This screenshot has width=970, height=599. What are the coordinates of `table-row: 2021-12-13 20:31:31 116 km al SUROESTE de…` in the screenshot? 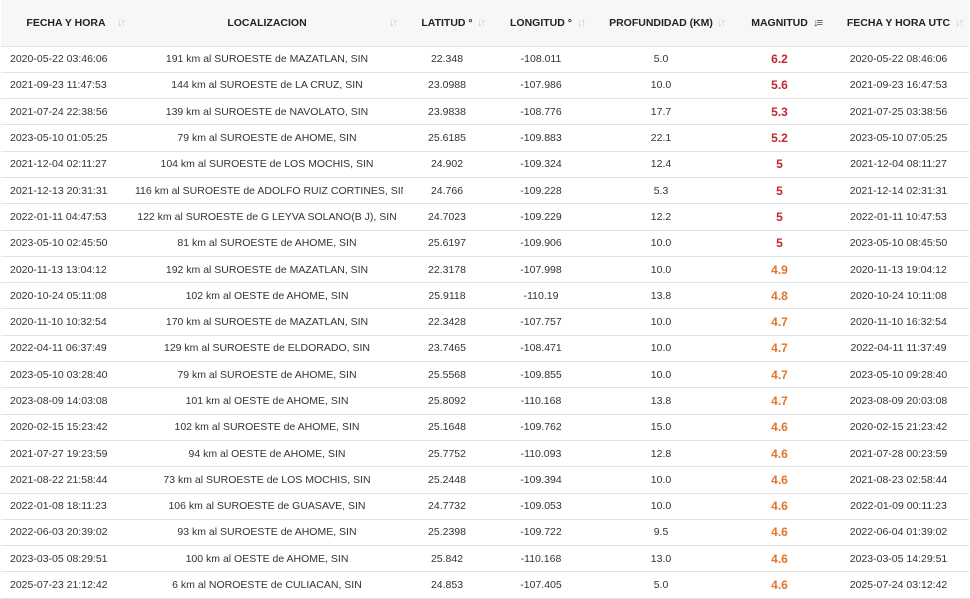 It's located at (485, 191).